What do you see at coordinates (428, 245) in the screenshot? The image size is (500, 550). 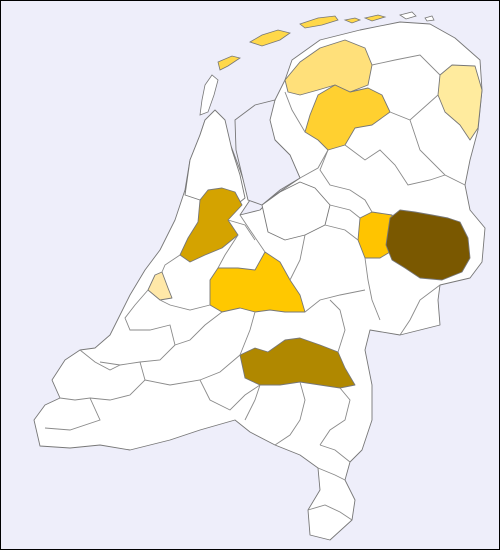 I see `twente` at bounding box center [428, 245].